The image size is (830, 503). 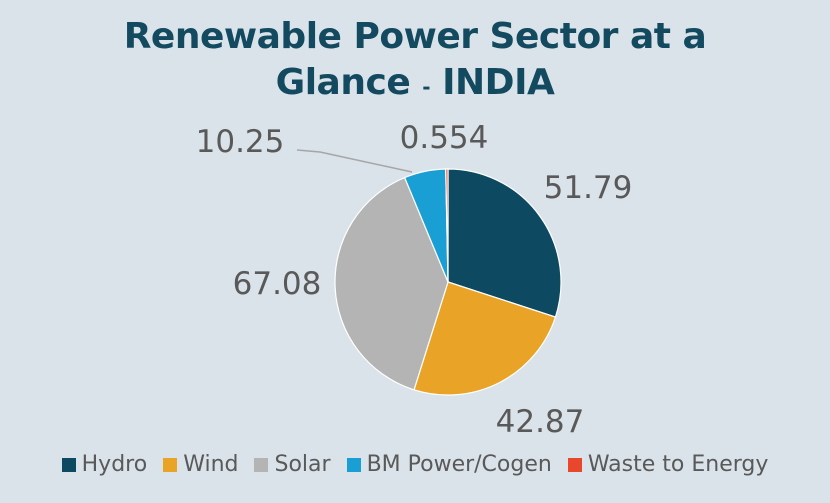 I want to click on pie-slice-wind, so click(x=485, y=338).